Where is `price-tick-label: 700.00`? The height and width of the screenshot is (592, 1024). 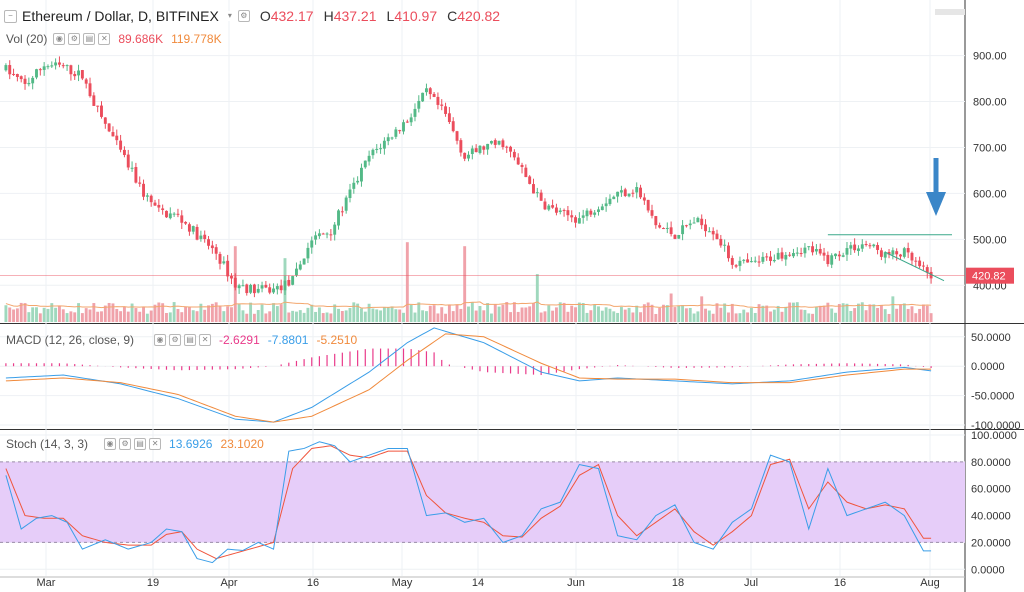 price-tick-label: 700.00 is located at coordinates (990, 148).